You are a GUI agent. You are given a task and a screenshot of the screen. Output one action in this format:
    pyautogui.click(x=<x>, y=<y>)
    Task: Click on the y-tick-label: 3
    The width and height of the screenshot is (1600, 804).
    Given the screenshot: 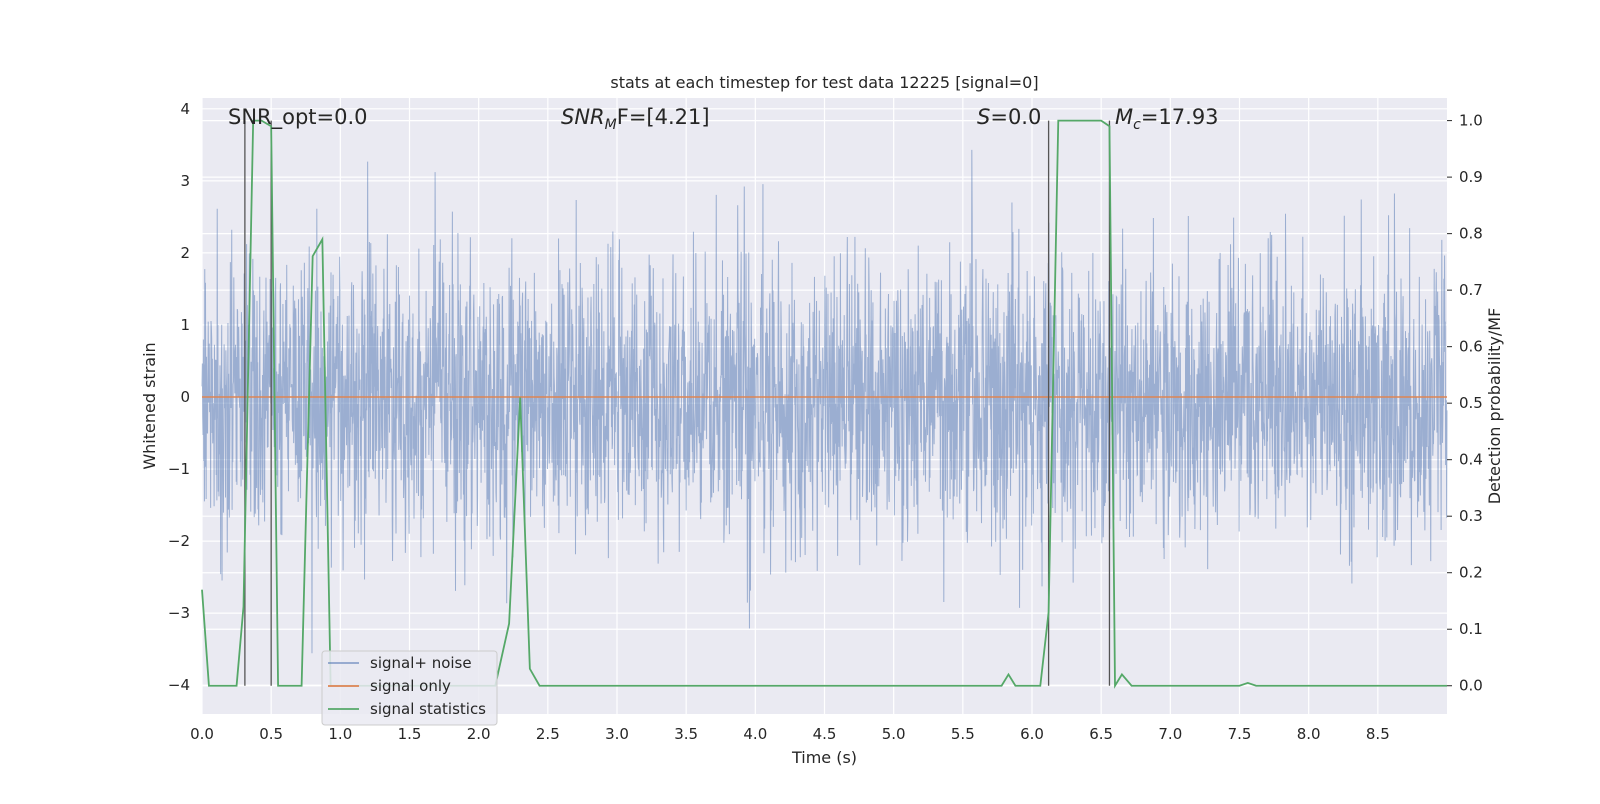 What is the action you would take?
    pyautogui.click(x=185, y=181)
    